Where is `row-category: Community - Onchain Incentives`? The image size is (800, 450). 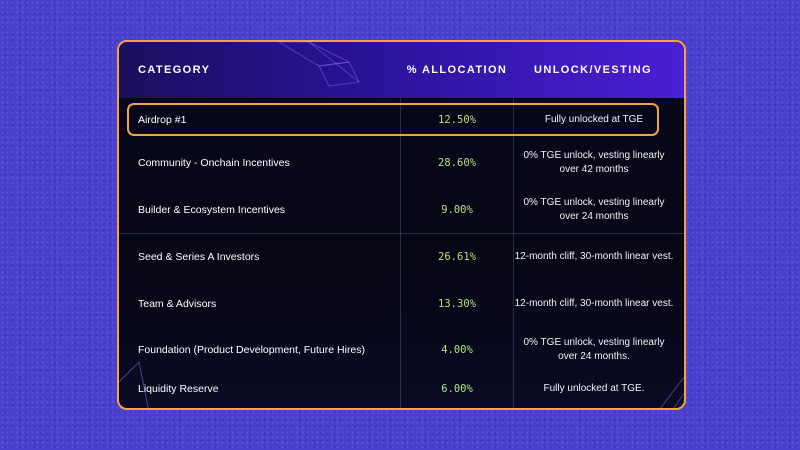
row-category: Community - Onchain Incentives is located at coordinates (214, 163).